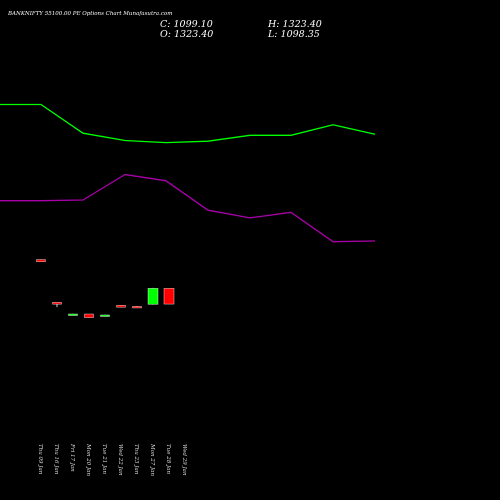 The height and width of the screenshot is (500, 500). Describe the element at coordinates (294, 34) in the screenshot. I see `low-value: L: 1098.35` at that location.